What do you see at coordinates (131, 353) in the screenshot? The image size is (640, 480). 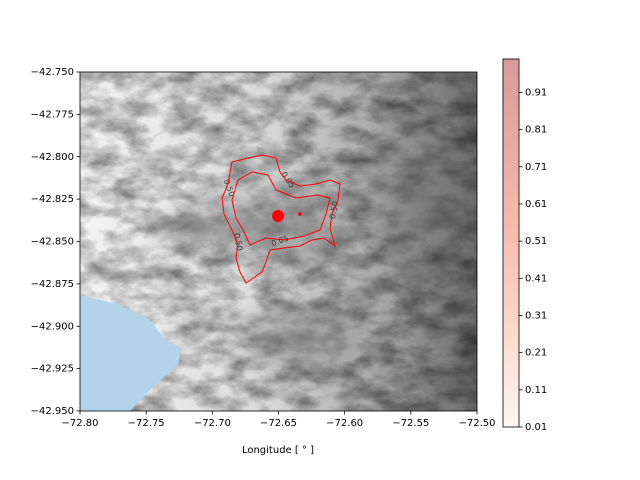 I see `sea` at bounding box center [131, 353].